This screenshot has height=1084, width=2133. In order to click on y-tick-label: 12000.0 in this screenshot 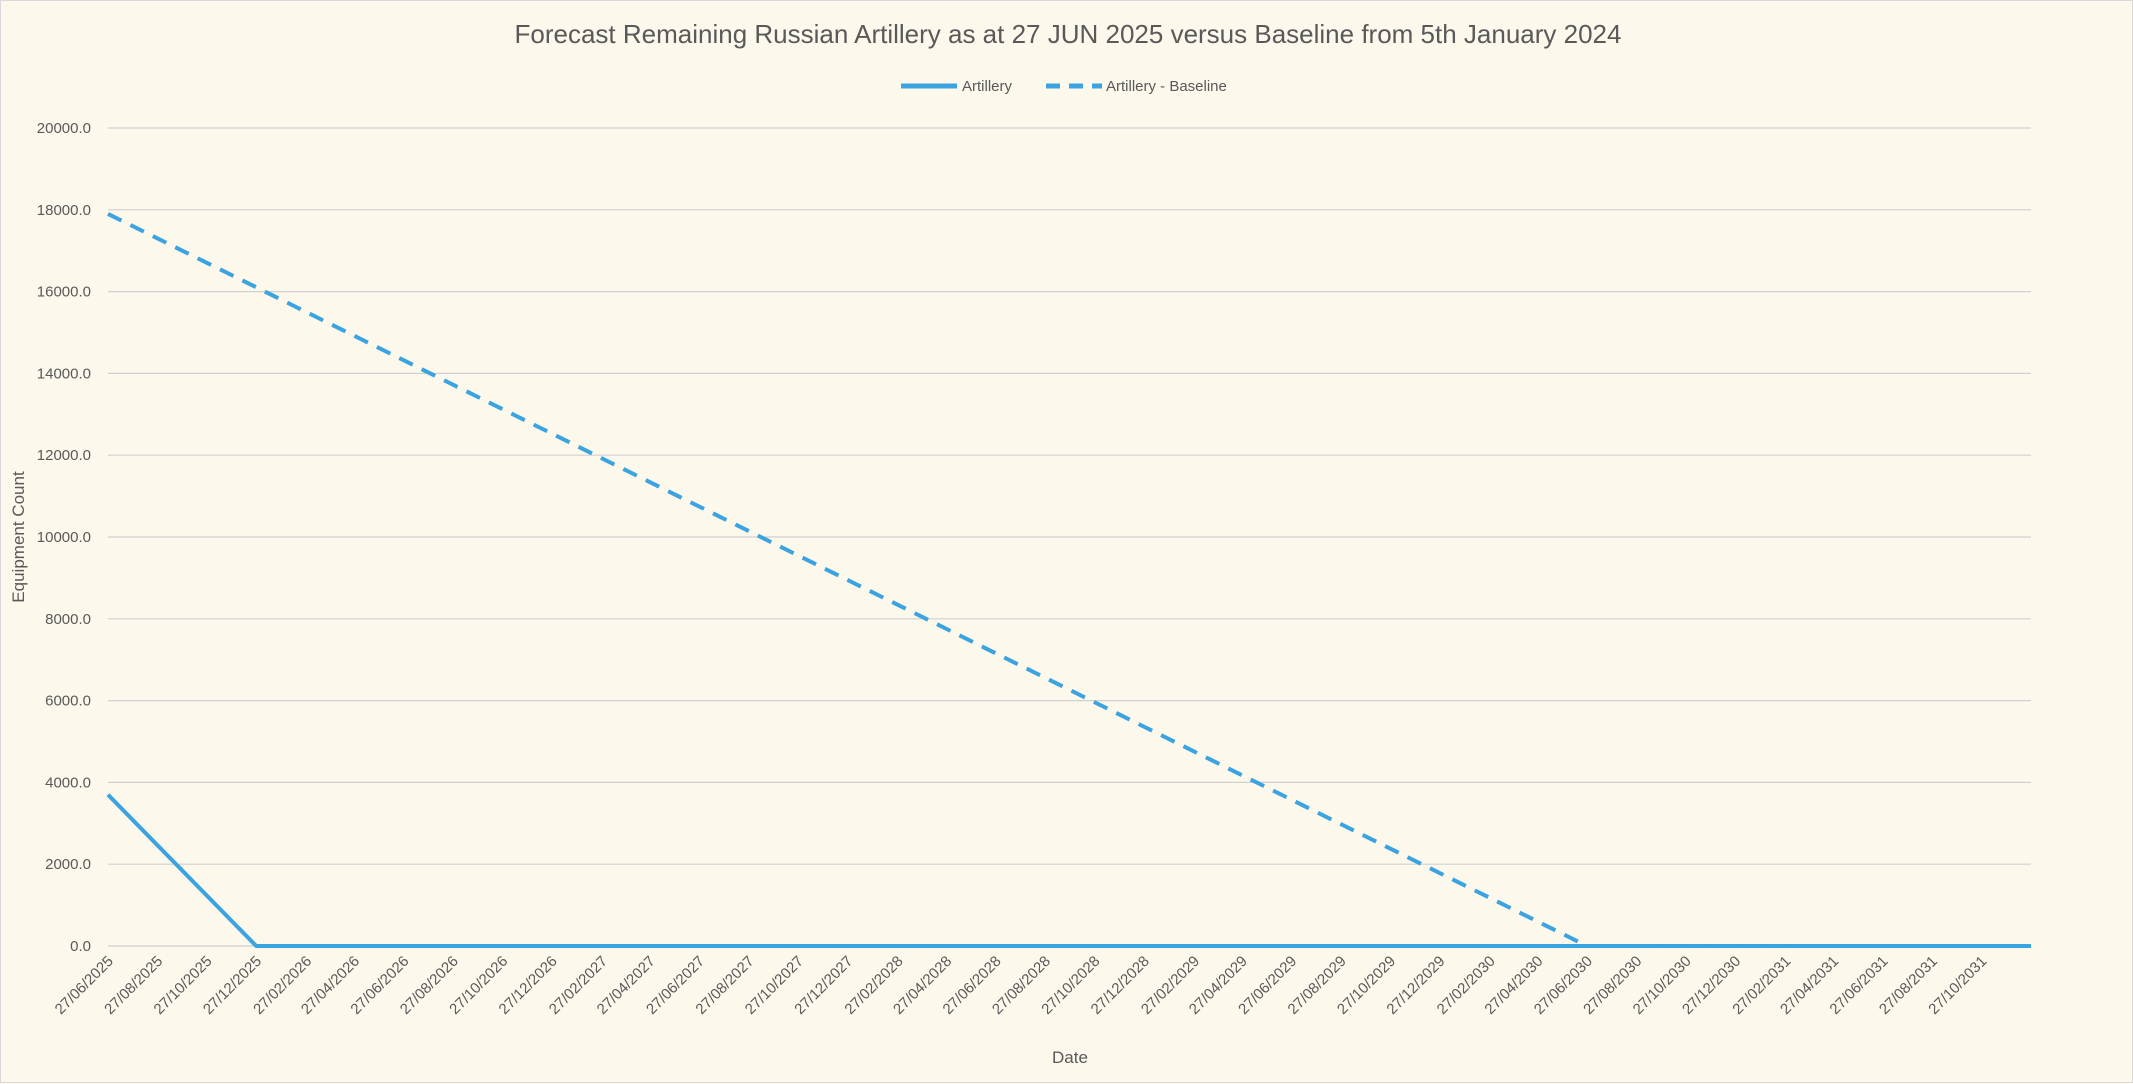, I will do `click(64, 455)`.